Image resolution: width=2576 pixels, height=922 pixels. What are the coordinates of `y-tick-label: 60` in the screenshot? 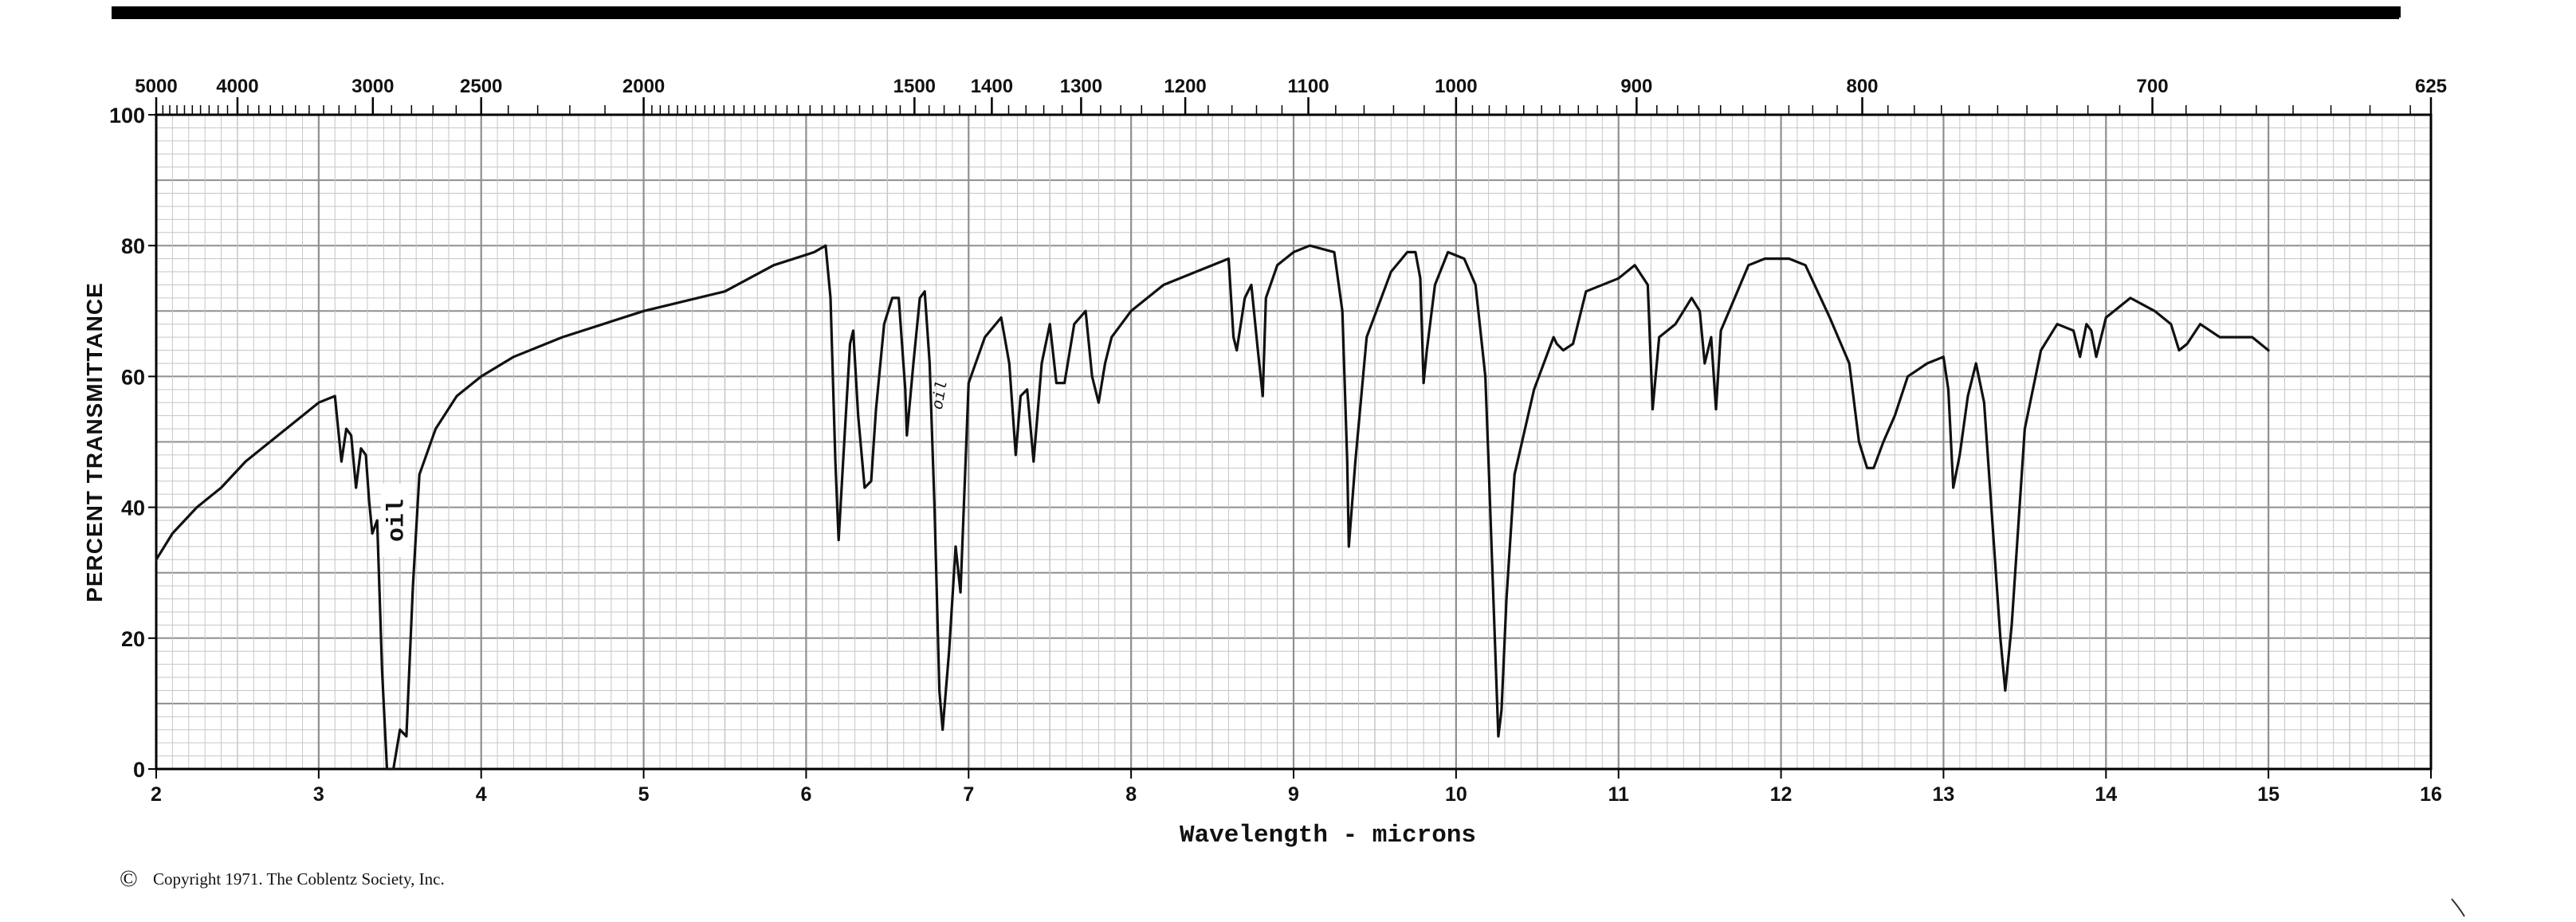 It's located at (133, 377).